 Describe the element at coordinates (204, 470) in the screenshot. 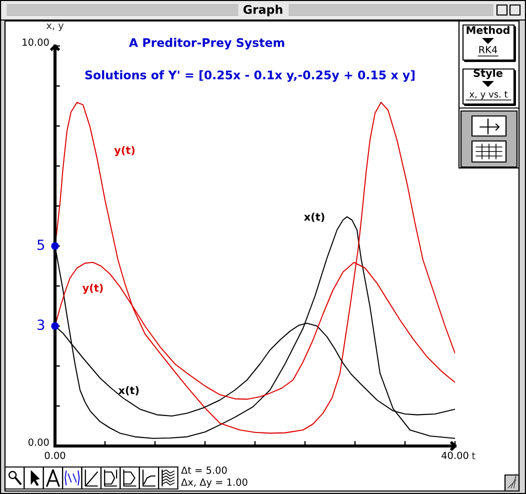

I see `text: Δt = 5.00` at that location.